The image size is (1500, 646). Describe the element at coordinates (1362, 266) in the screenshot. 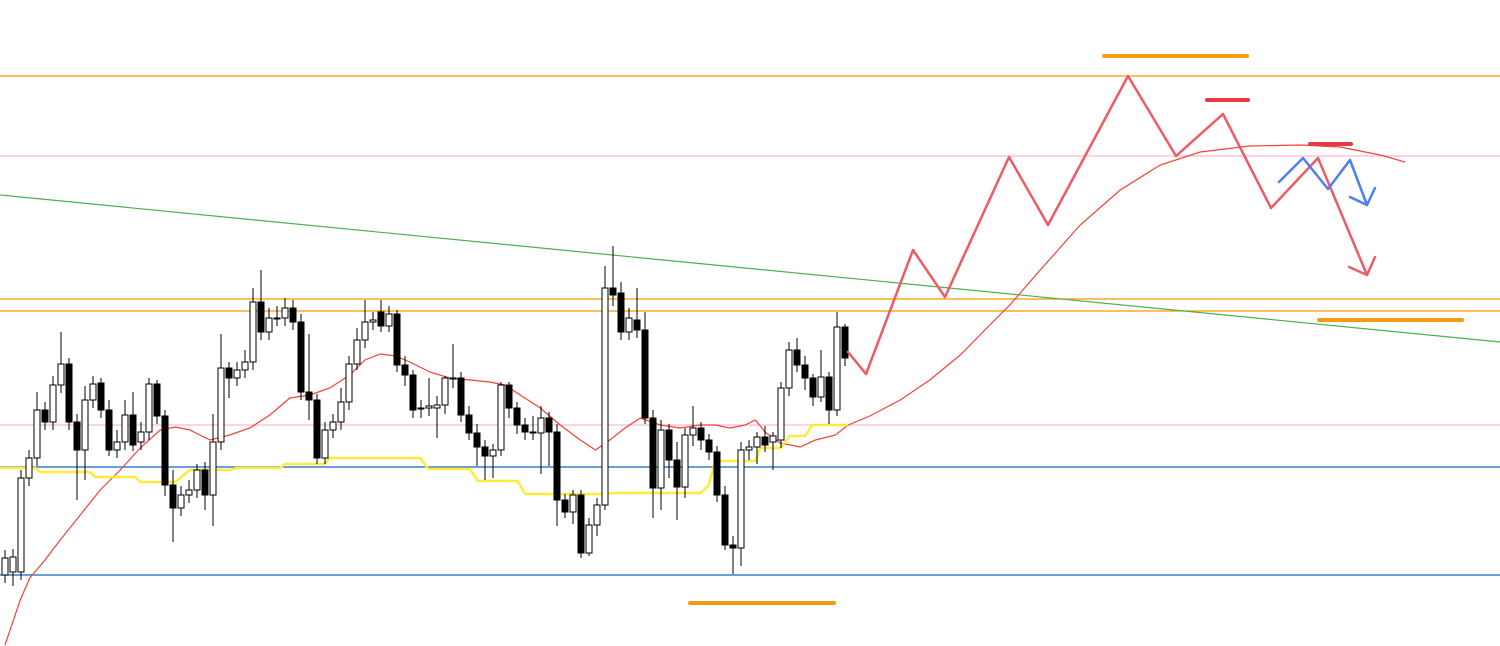

I see `projection-arrowhead` at that location.